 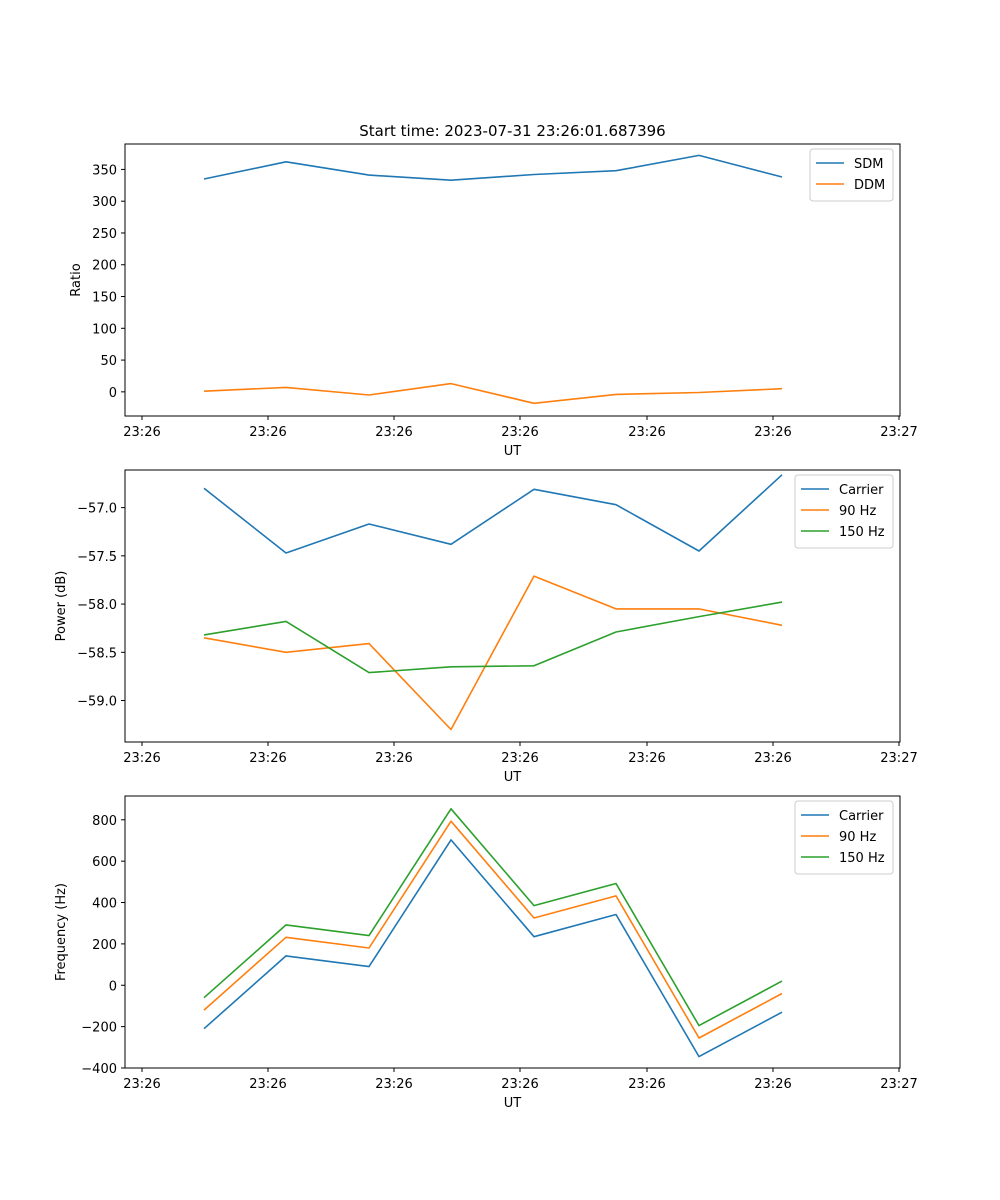 What do you see at coordinates (493, 167) in the screenshot?
I see `series-line-sdm` at bounding box center [493, 167].